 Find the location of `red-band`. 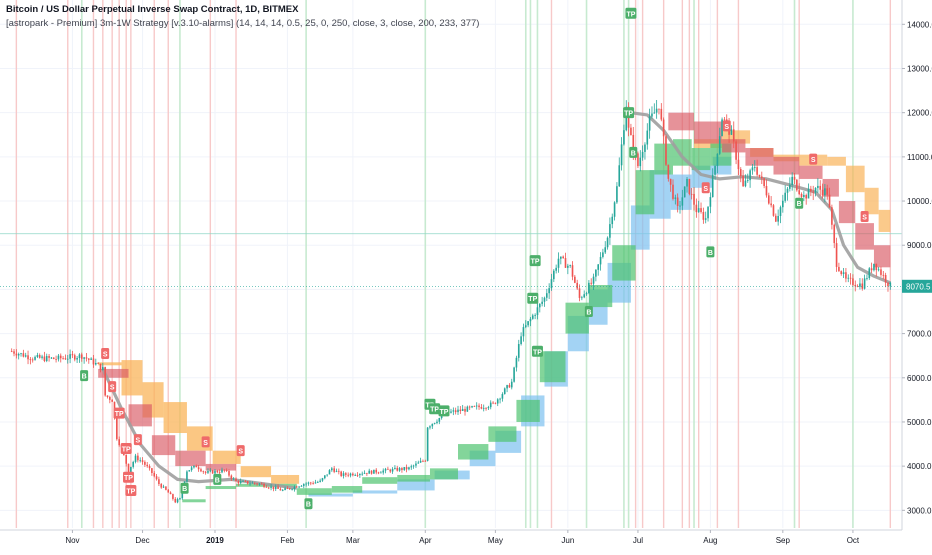

red-band is located at coordinates (167, 419).